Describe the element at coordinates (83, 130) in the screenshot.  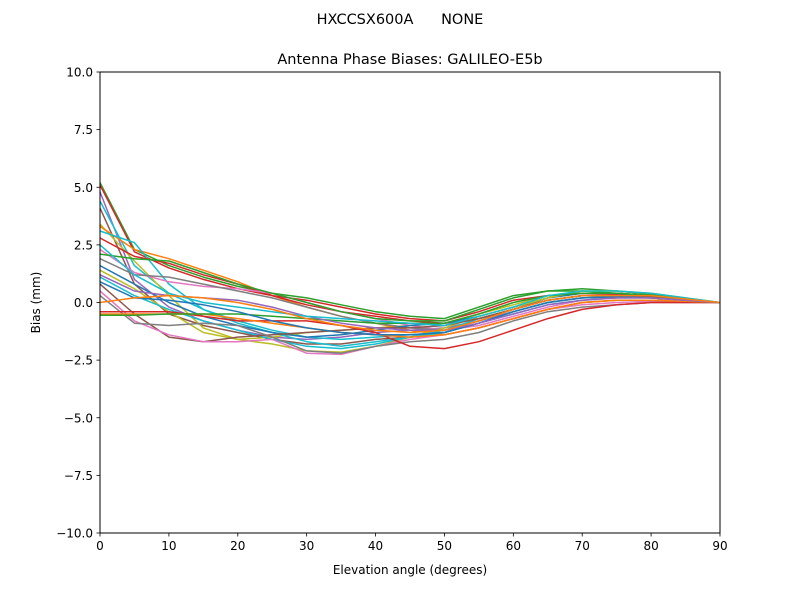
I see `y-tick-label: 7.5` at that location.